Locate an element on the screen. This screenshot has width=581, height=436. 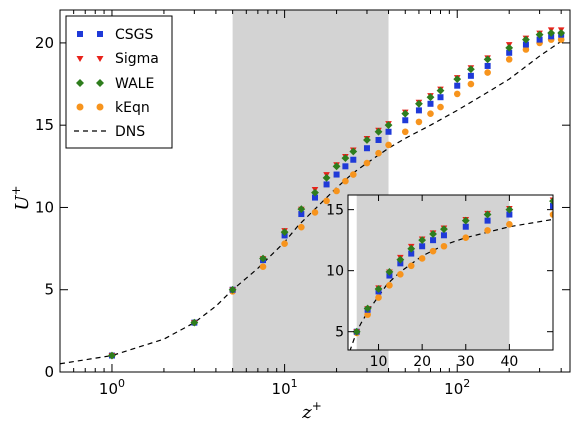
x-axis-label: z+ is located at coordinates (311, 411).